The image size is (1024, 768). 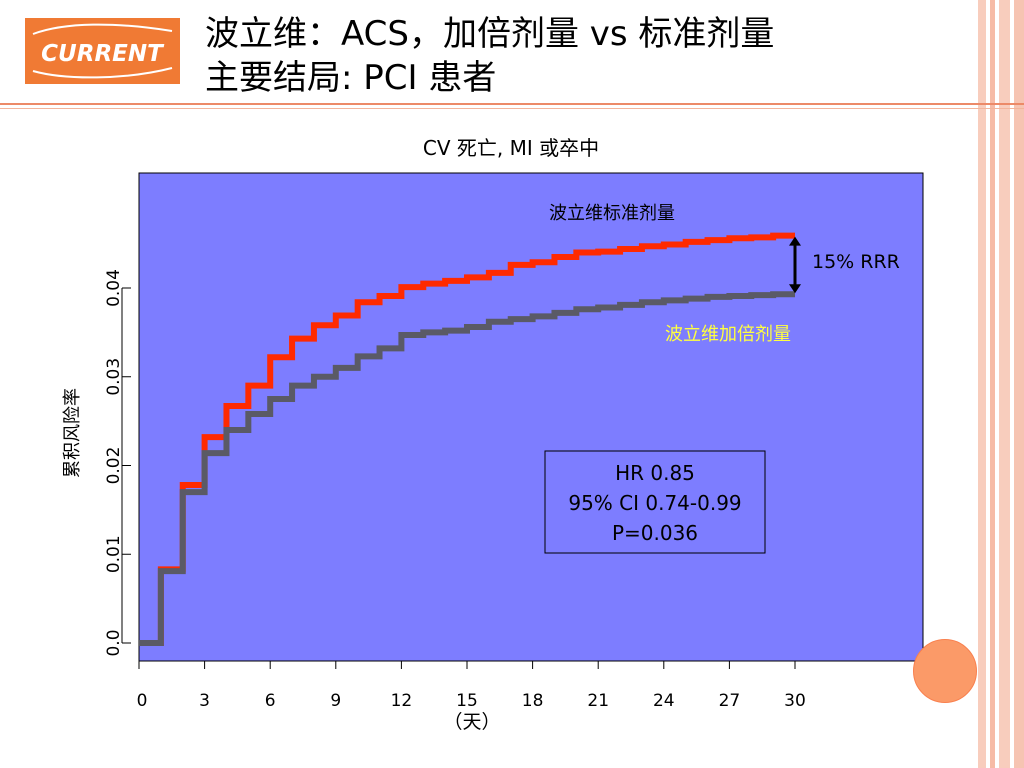 What do you see at coordinates (467, 701) in the screenshot?
I see `x-tick-label: 15` at bounding box center [467, 701].